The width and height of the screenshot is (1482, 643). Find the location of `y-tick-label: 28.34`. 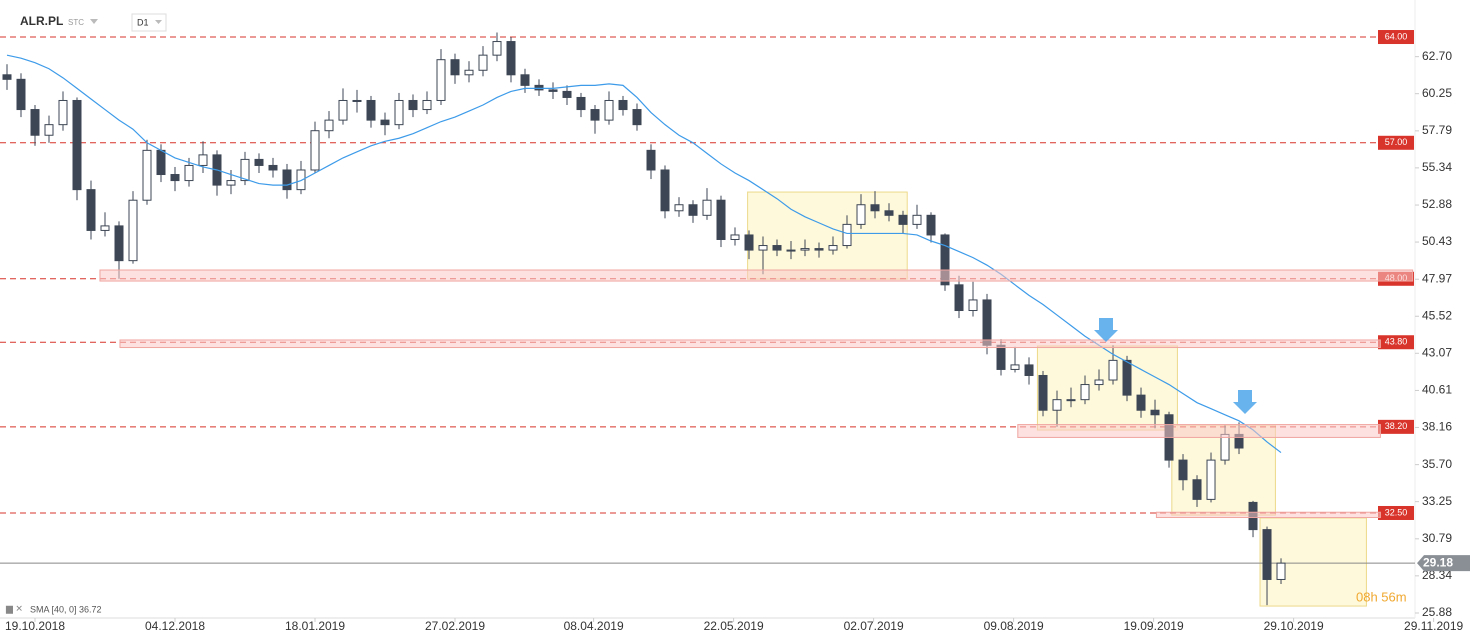

y-tick-label: 28.34 is located at coordinates (1437, 575).